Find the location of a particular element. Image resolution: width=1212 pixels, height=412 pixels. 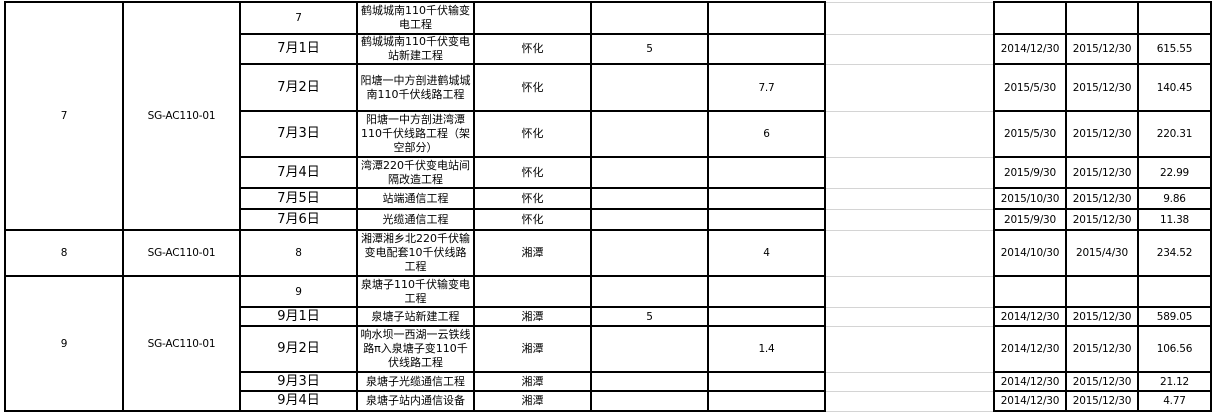

cell-investment: 9.86 is located at coordinates (1174, 198).